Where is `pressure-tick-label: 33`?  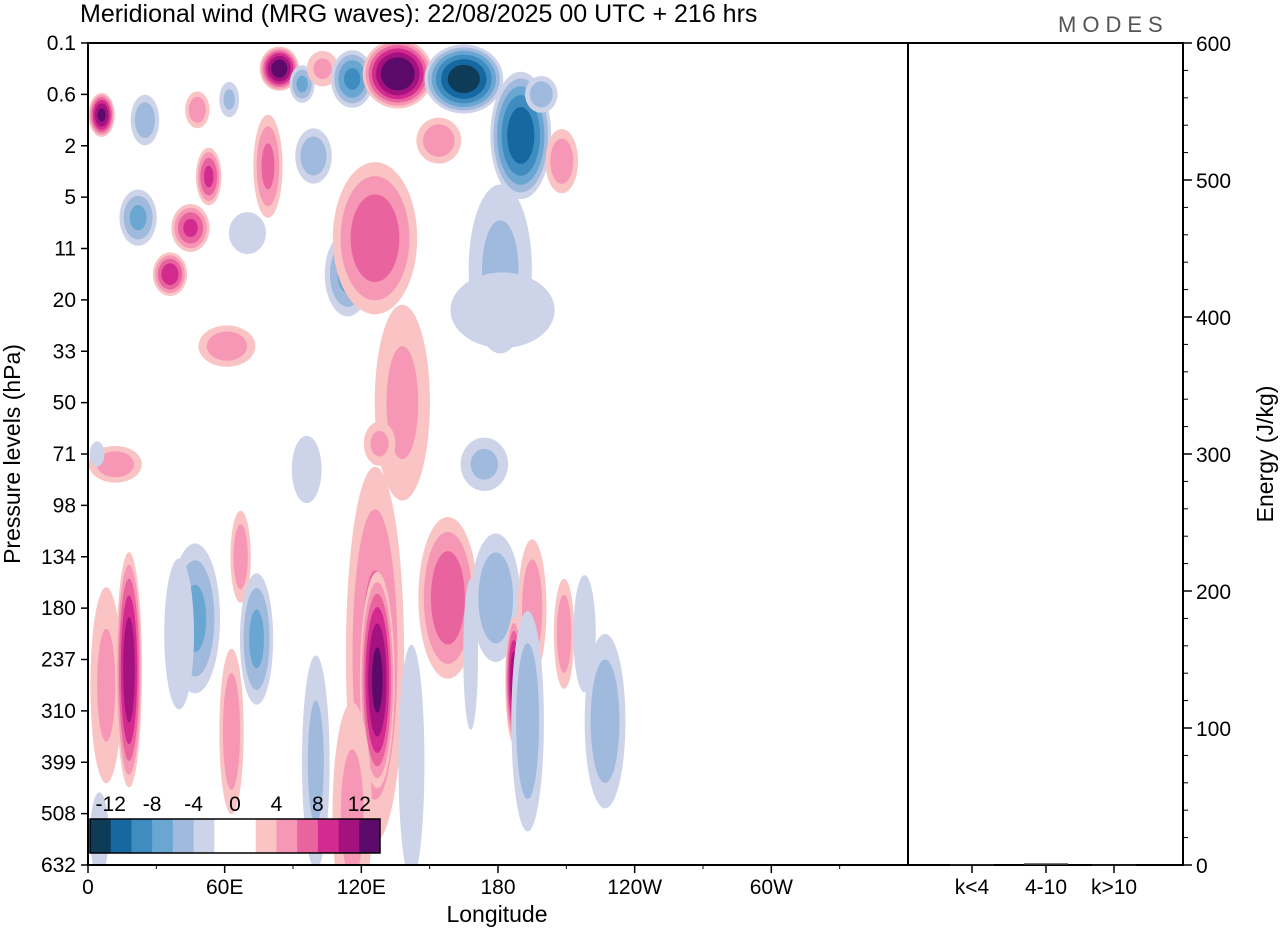 pressure-tick-label: 33 is located at coordinates (64, 351).